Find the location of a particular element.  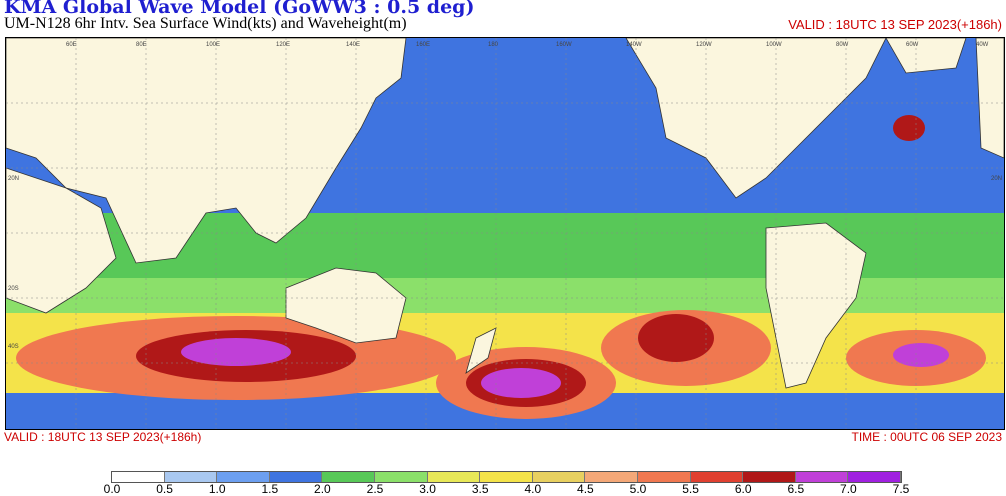

valid-time-bottom: VALID : 18UTC 13 SEP 2023(+186h) is located at coordinates (103, 437).